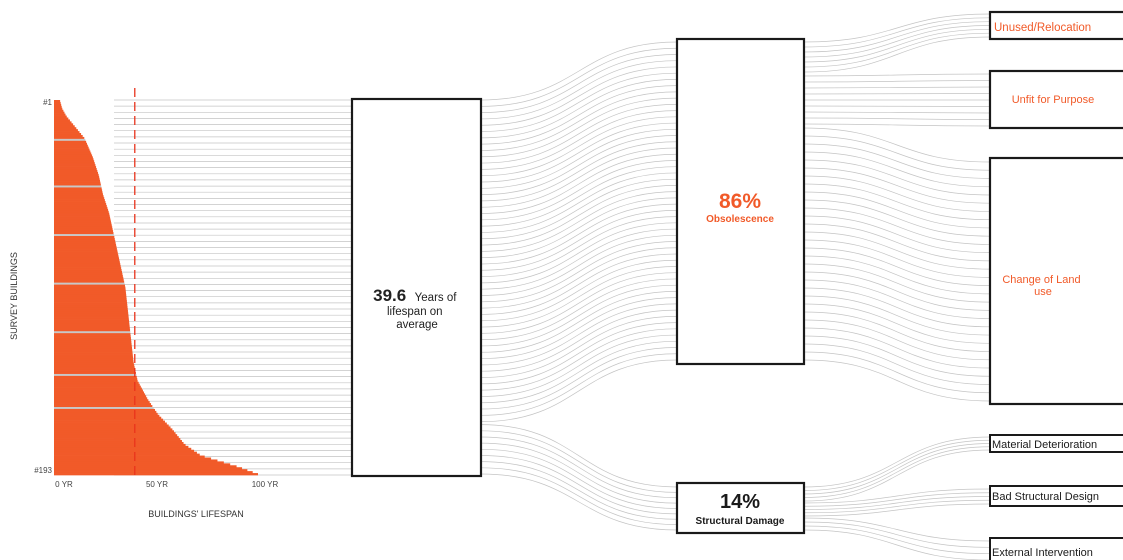 This screenshot has height=560, width=1123. Describe the element at coordinates (1053, 100) in the screenshot. I see `unfit-for-purpose-label: Unfit for Purpose` at that location.